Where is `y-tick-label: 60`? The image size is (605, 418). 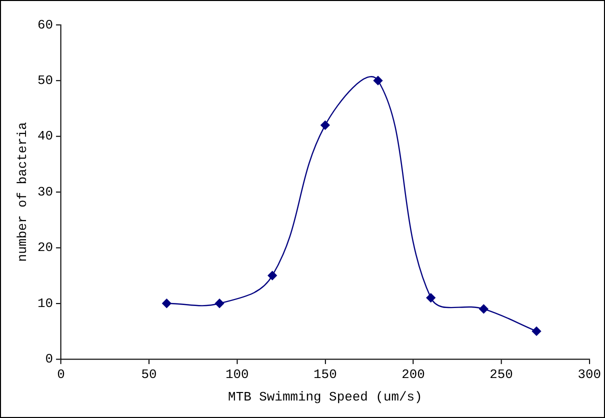 y-tick-label: 60 is located at coordinates (45, 24).